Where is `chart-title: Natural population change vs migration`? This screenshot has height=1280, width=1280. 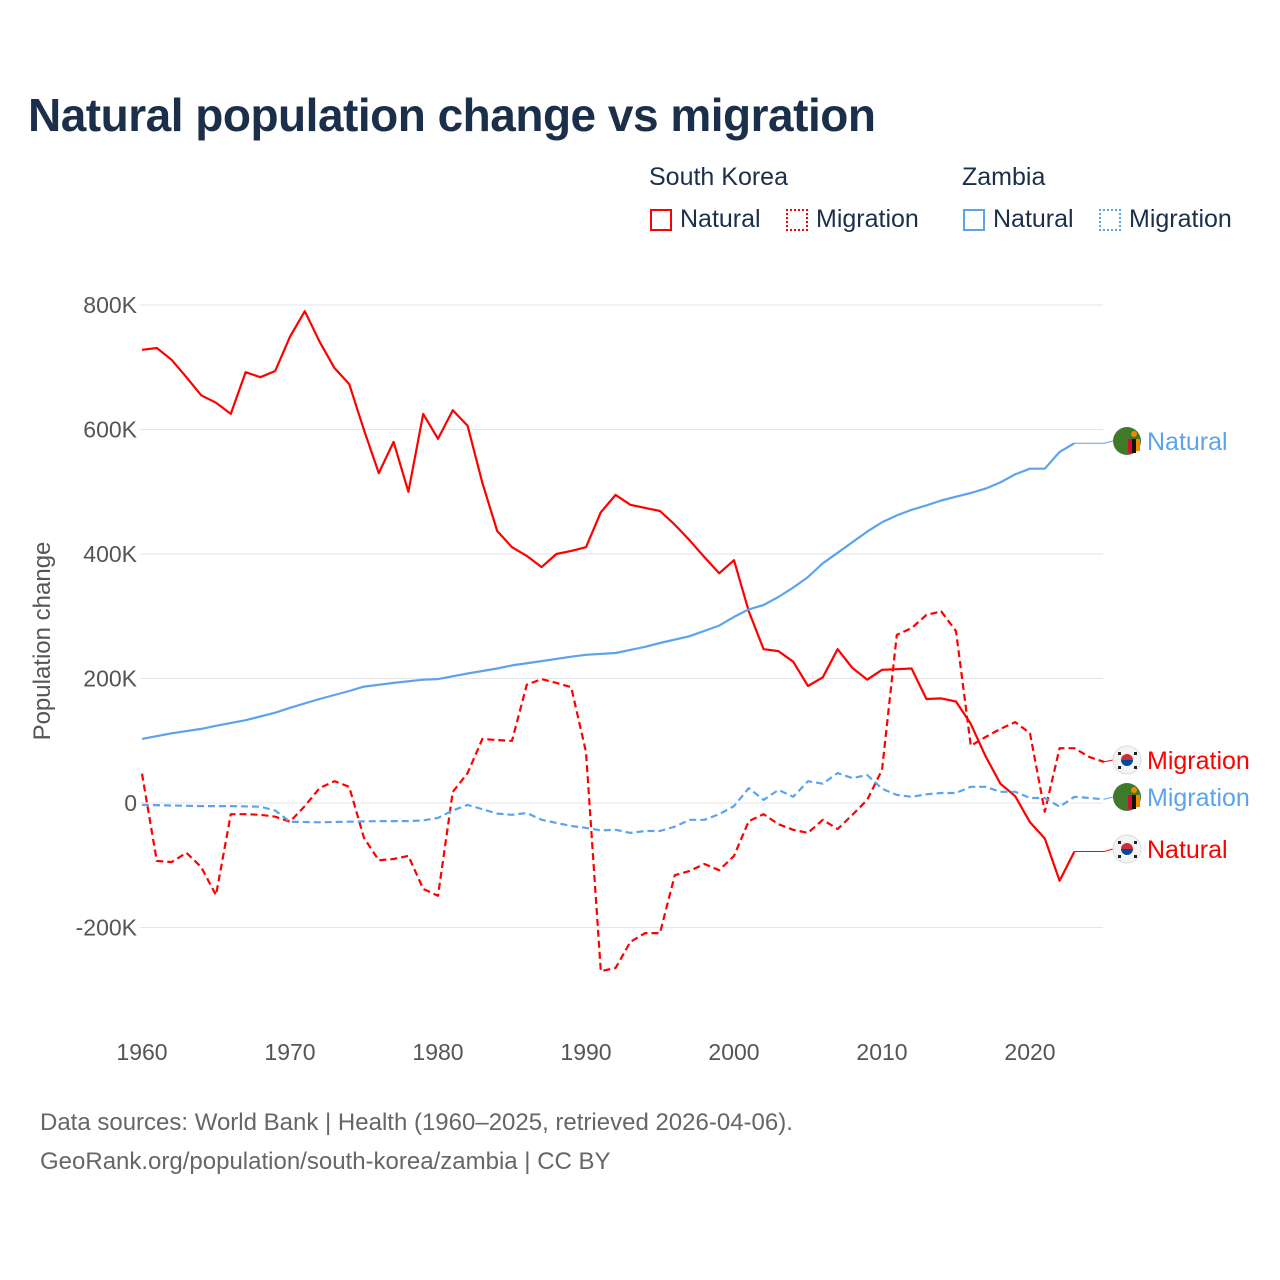 chart-title: Natural population change vs migration is located at coordinates (452, 115).